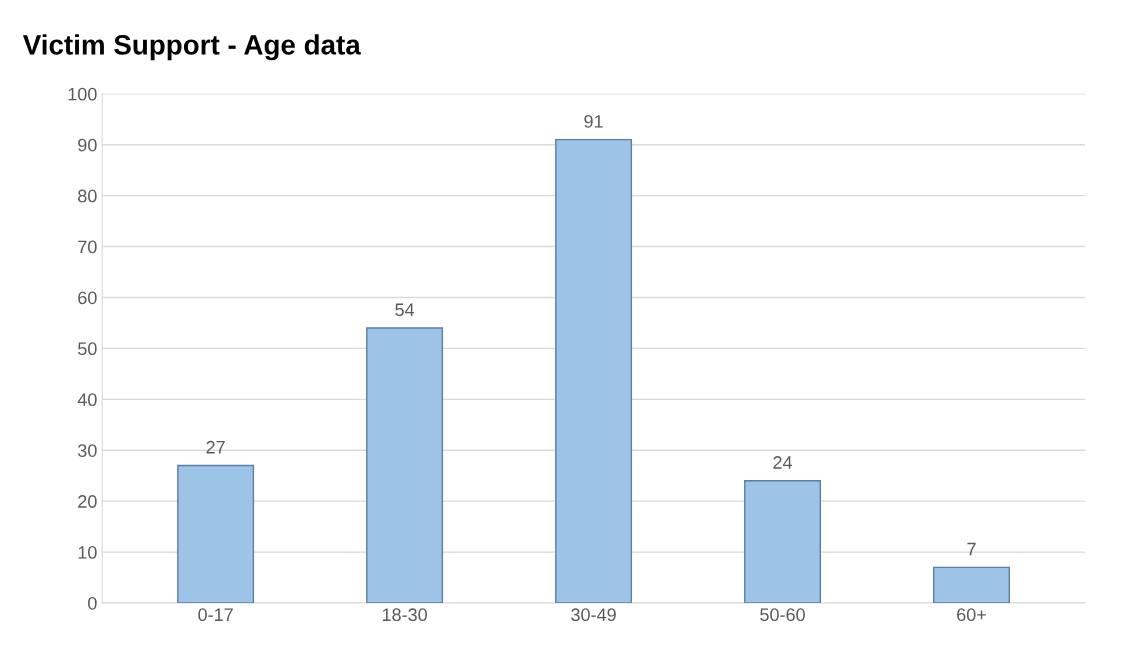  I want to click on y-tick-label: 0, so click(92, 603).